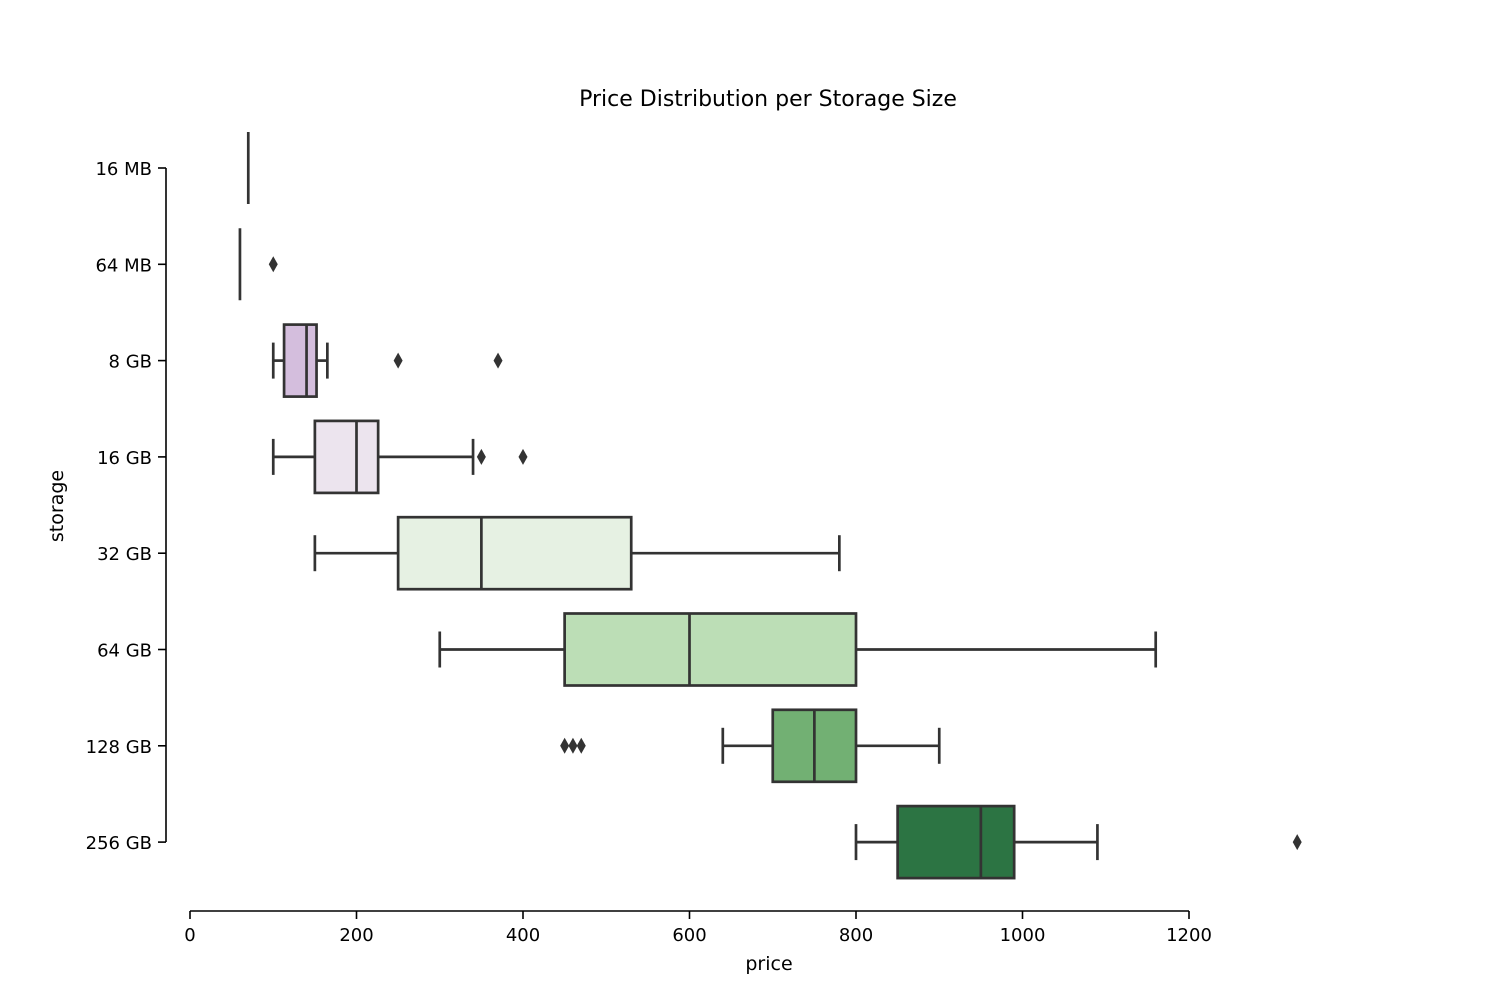 The width and height of the screenshot is (1500, 1000). Describe the element at coordinates (123, 265) in the screenshot. I see `y-tick-label: 64 MB` at that location.